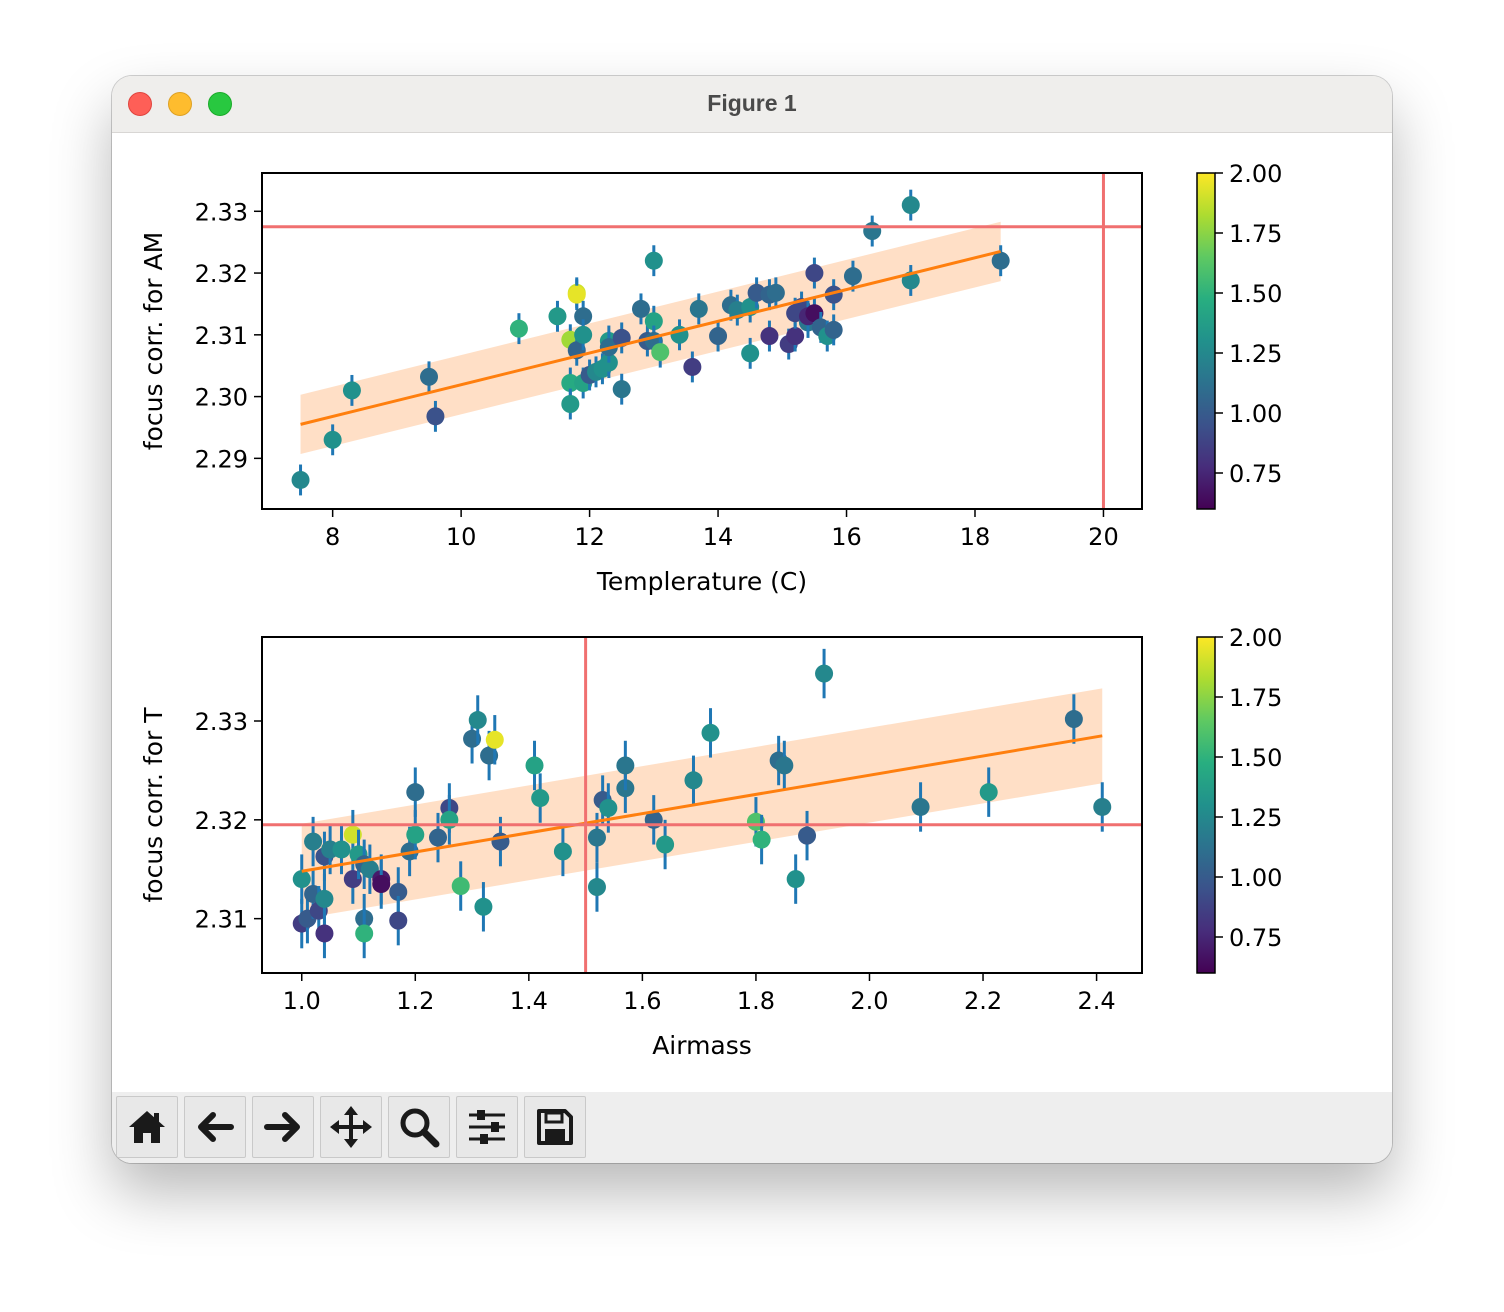 This screenshot has width=1504, height=1312. I want to click on save-button, so click(555, 1127).